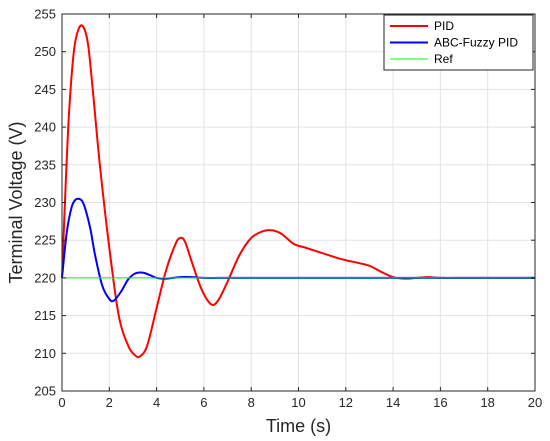 The width and height of the screenshot is (550, 441). I want to click on x-tick-label: 2, so click(109, 402).